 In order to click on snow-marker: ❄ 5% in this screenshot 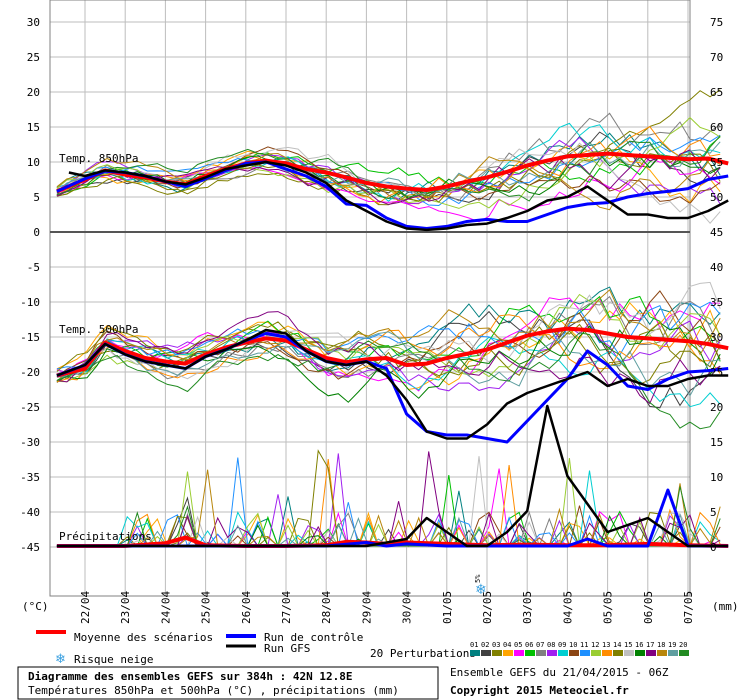, I will do `click(480, 586)`.